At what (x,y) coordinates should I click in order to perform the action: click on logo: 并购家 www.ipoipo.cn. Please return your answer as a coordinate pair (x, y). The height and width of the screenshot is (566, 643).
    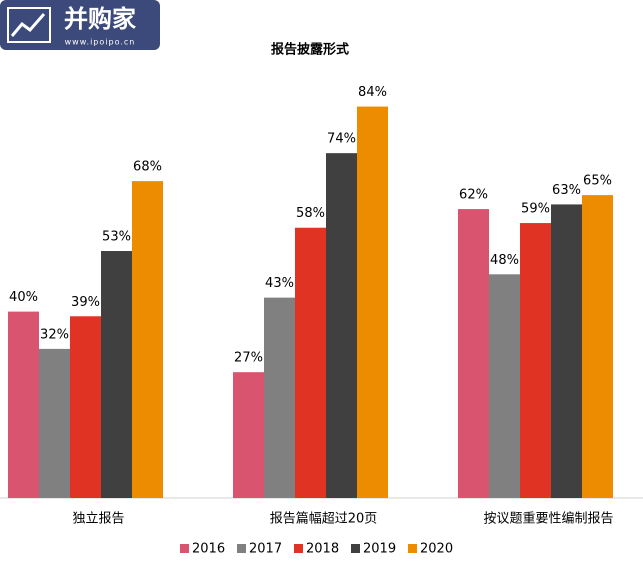
    Looking at the image, I should click on (80, 25).